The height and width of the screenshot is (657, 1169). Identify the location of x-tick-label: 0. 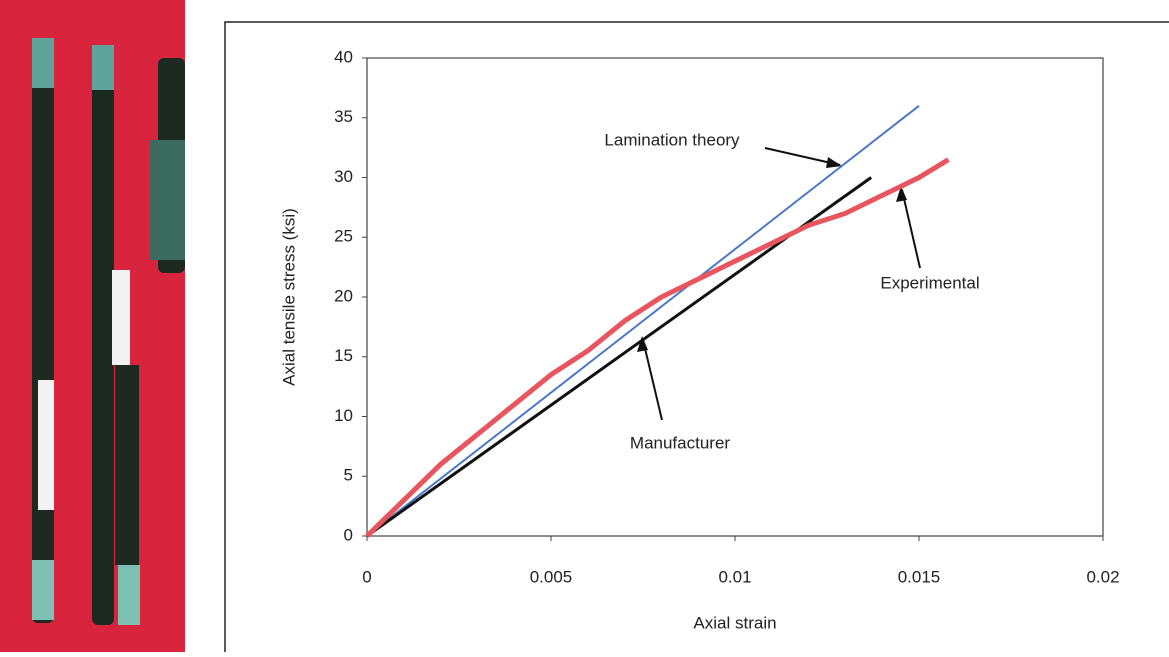
(366, 576).